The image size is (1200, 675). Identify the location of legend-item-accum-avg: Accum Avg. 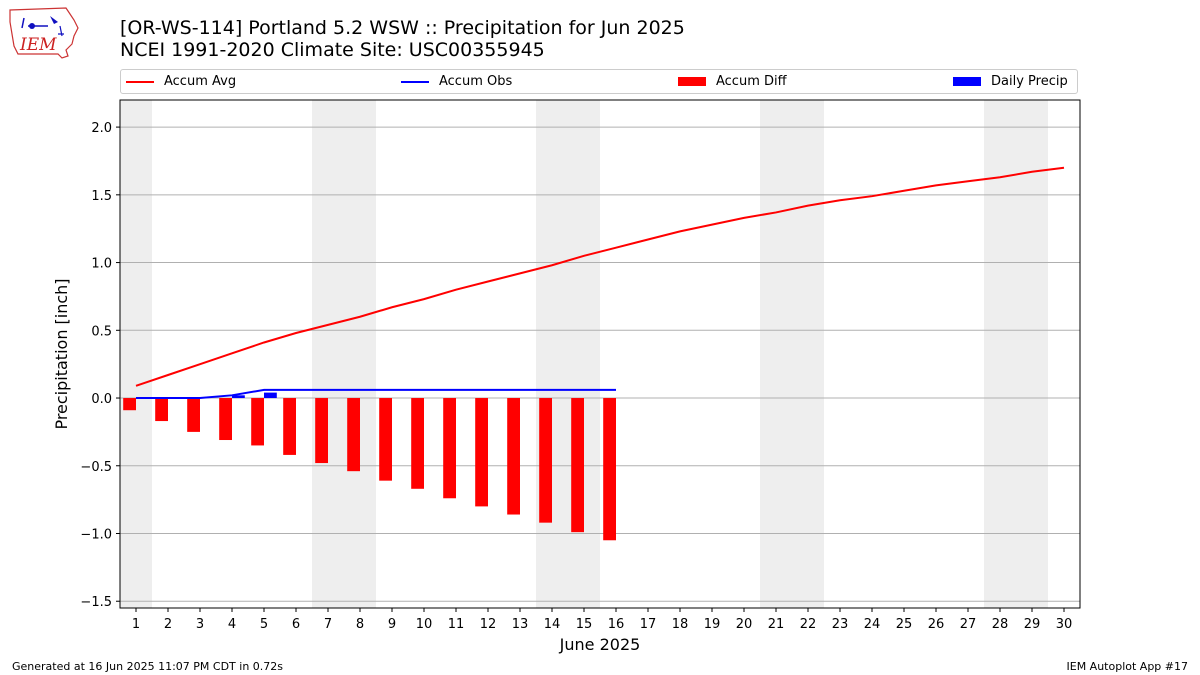
(181, 81).